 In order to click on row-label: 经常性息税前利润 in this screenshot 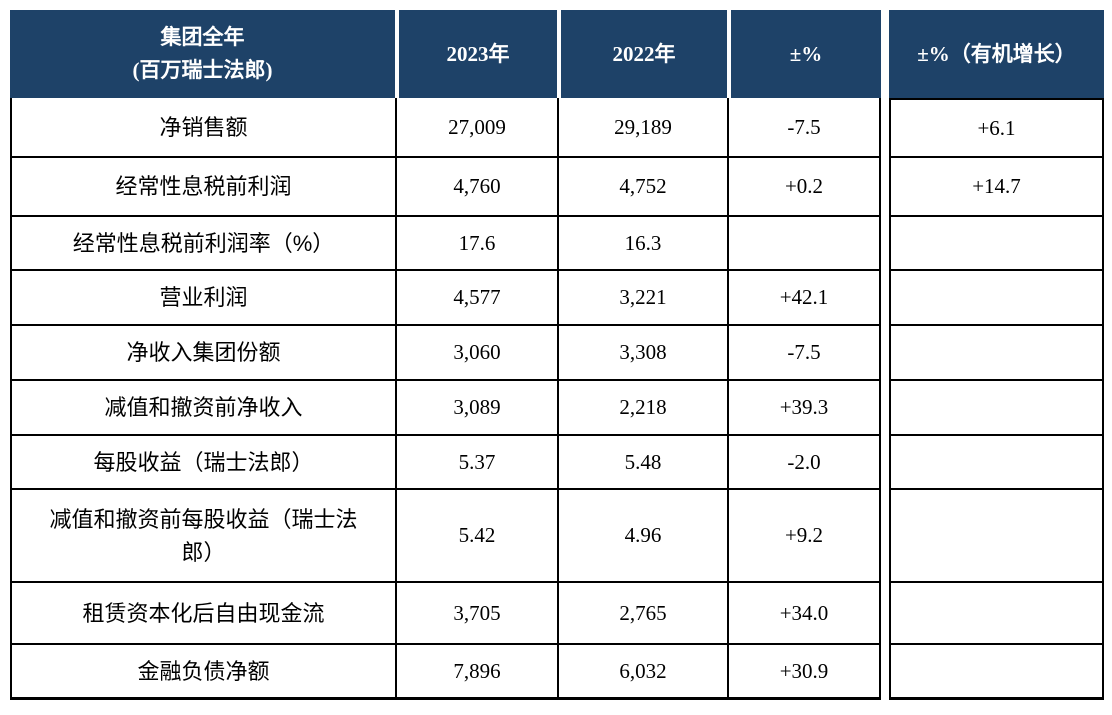, I will do `click(202, 187)`.